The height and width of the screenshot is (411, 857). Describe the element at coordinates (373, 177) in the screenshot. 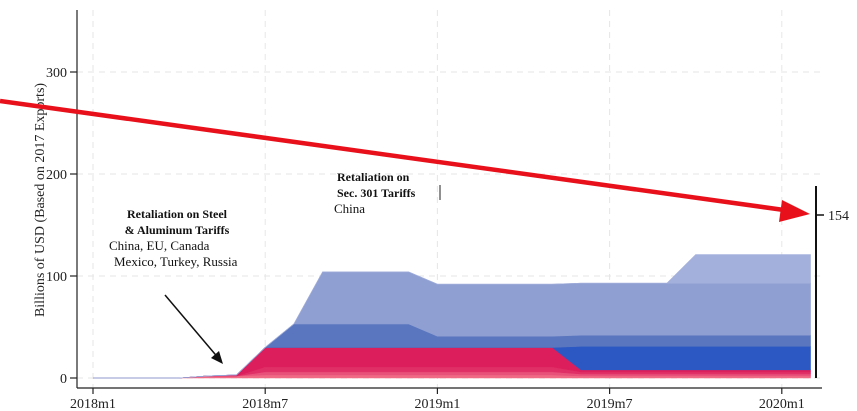

I see `annotation-sec301-title-1: Retaliation on` at that location.